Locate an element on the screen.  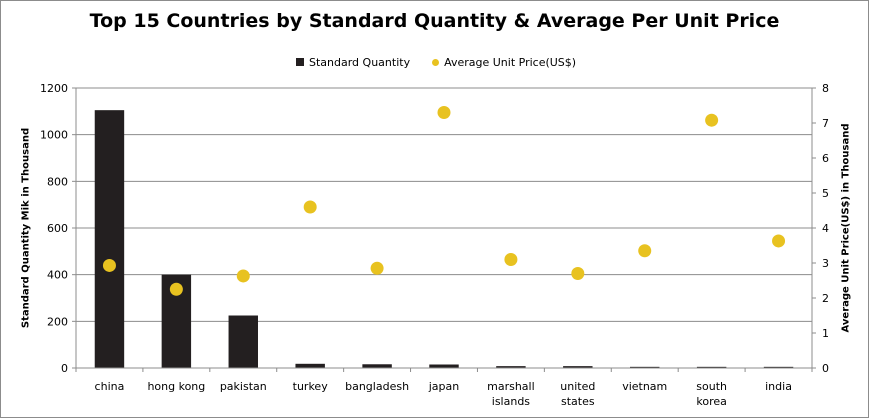
price-point-pakistan is located at coordinates (243, 276).